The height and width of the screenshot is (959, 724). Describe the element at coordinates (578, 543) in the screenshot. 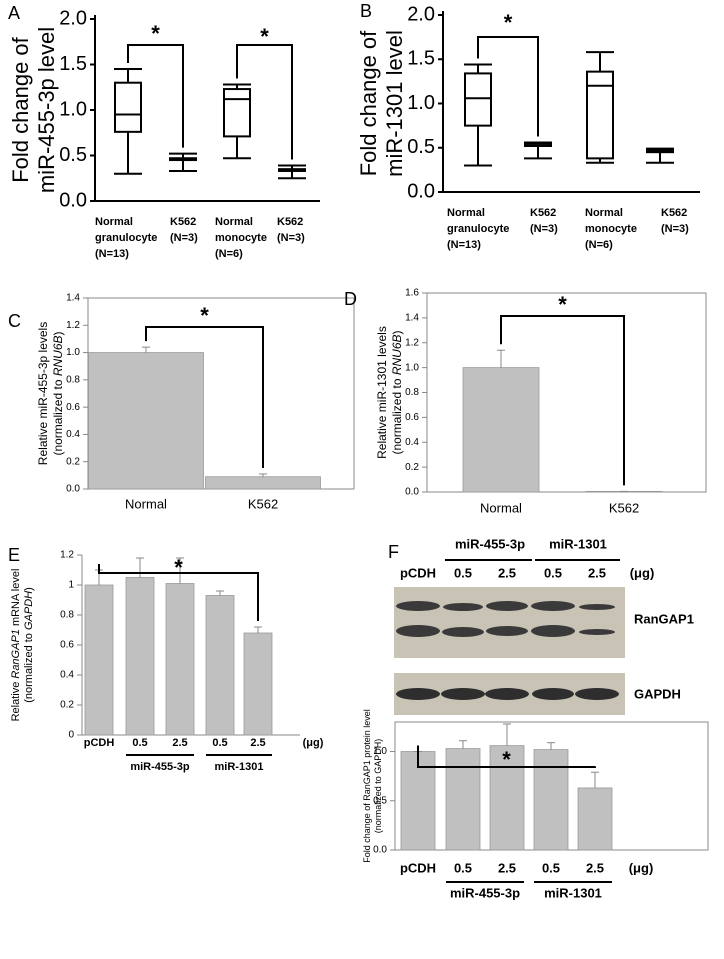

I see `blot-group: miR-1301` at that location.